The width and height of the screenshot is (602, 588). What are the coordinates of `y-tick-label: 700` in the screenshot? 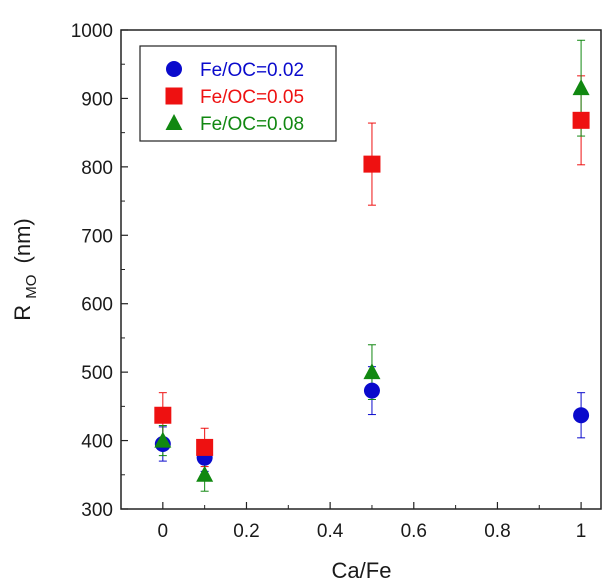 It's located at (97, 236).